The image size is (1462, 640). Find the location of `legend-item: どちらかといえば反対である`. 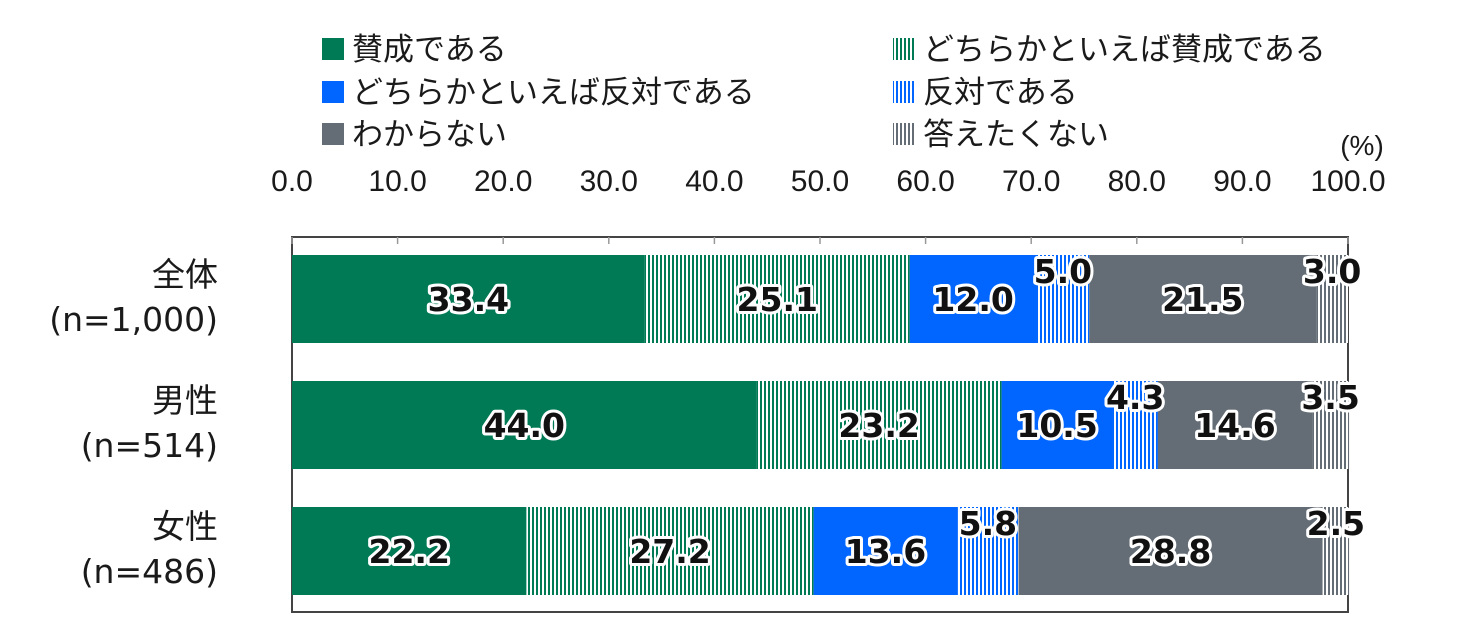

legend-item: どちらかといえば反対である is located at coordinates (538, 93).